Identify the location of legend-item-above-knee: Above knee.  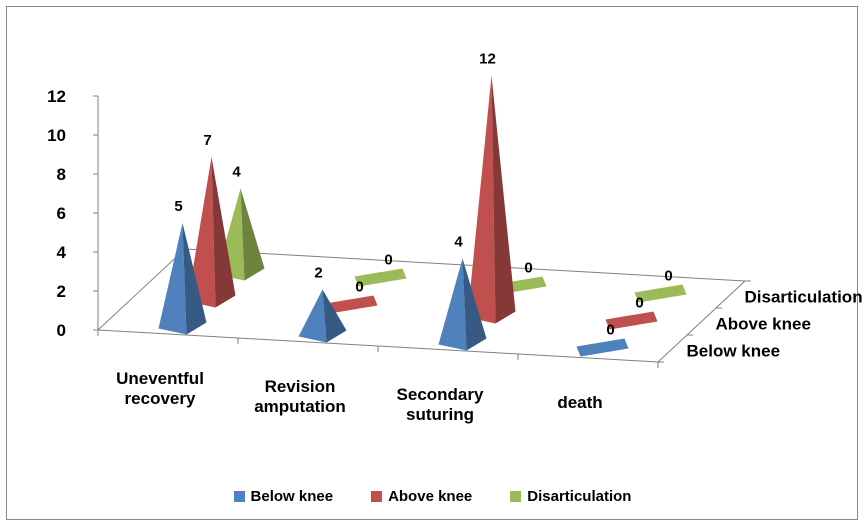
(421, 496).